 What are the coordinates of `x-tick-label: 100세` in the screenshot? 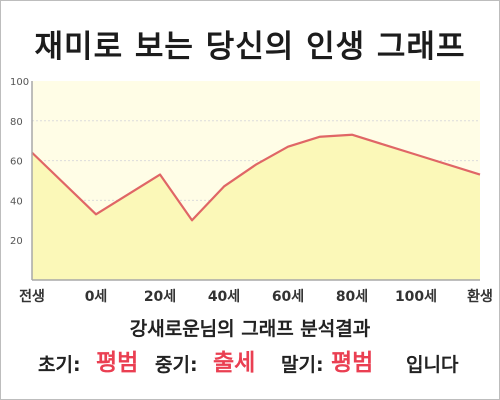 It's located at (416, 297).